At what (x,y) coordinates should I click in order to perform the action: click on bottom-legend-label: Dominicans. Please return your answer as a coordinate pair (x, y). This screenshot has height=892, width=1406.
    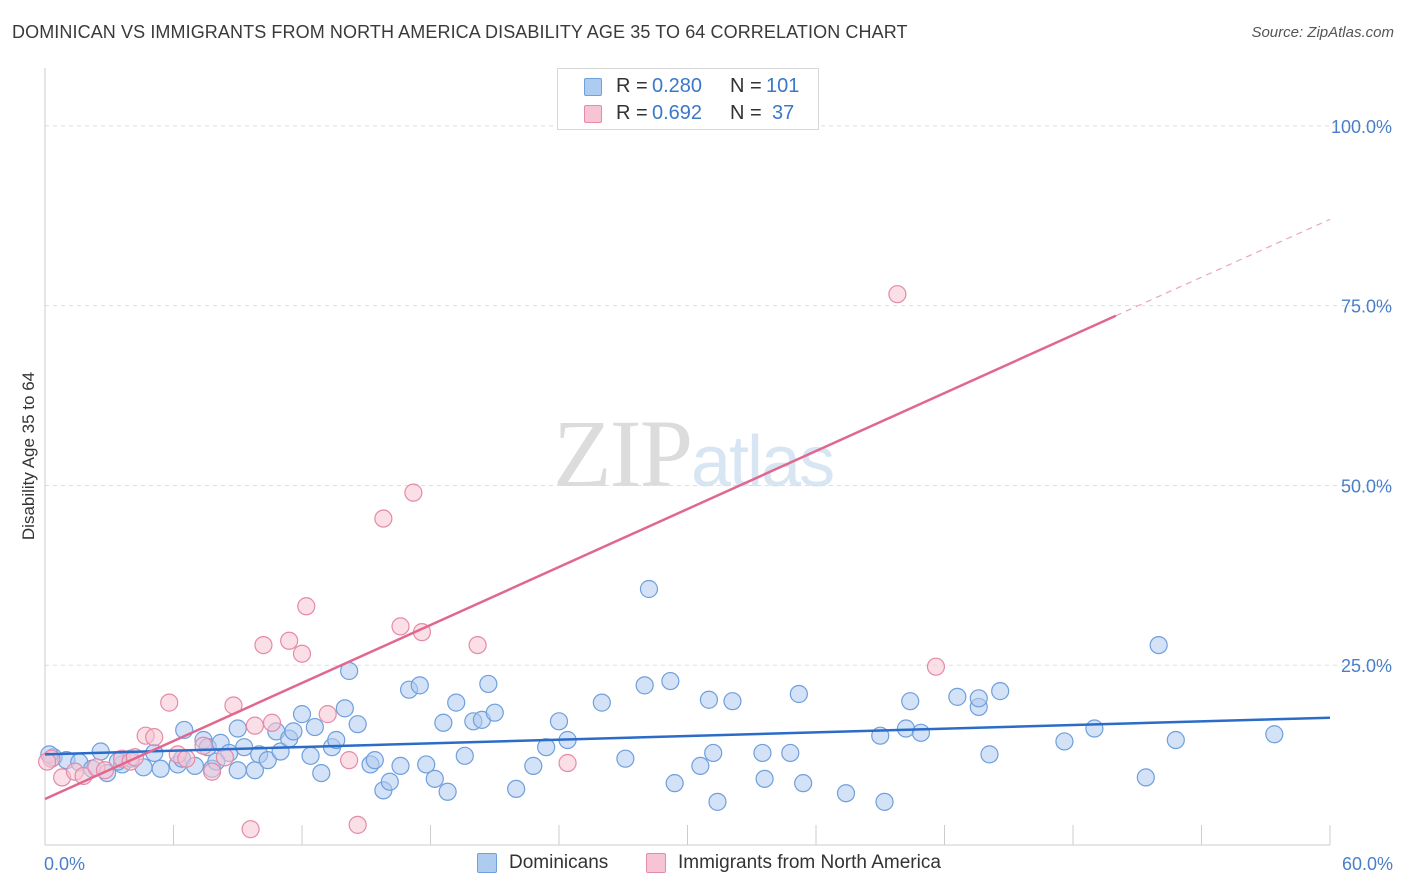
    Looking at the image, I should click on (559, 862).